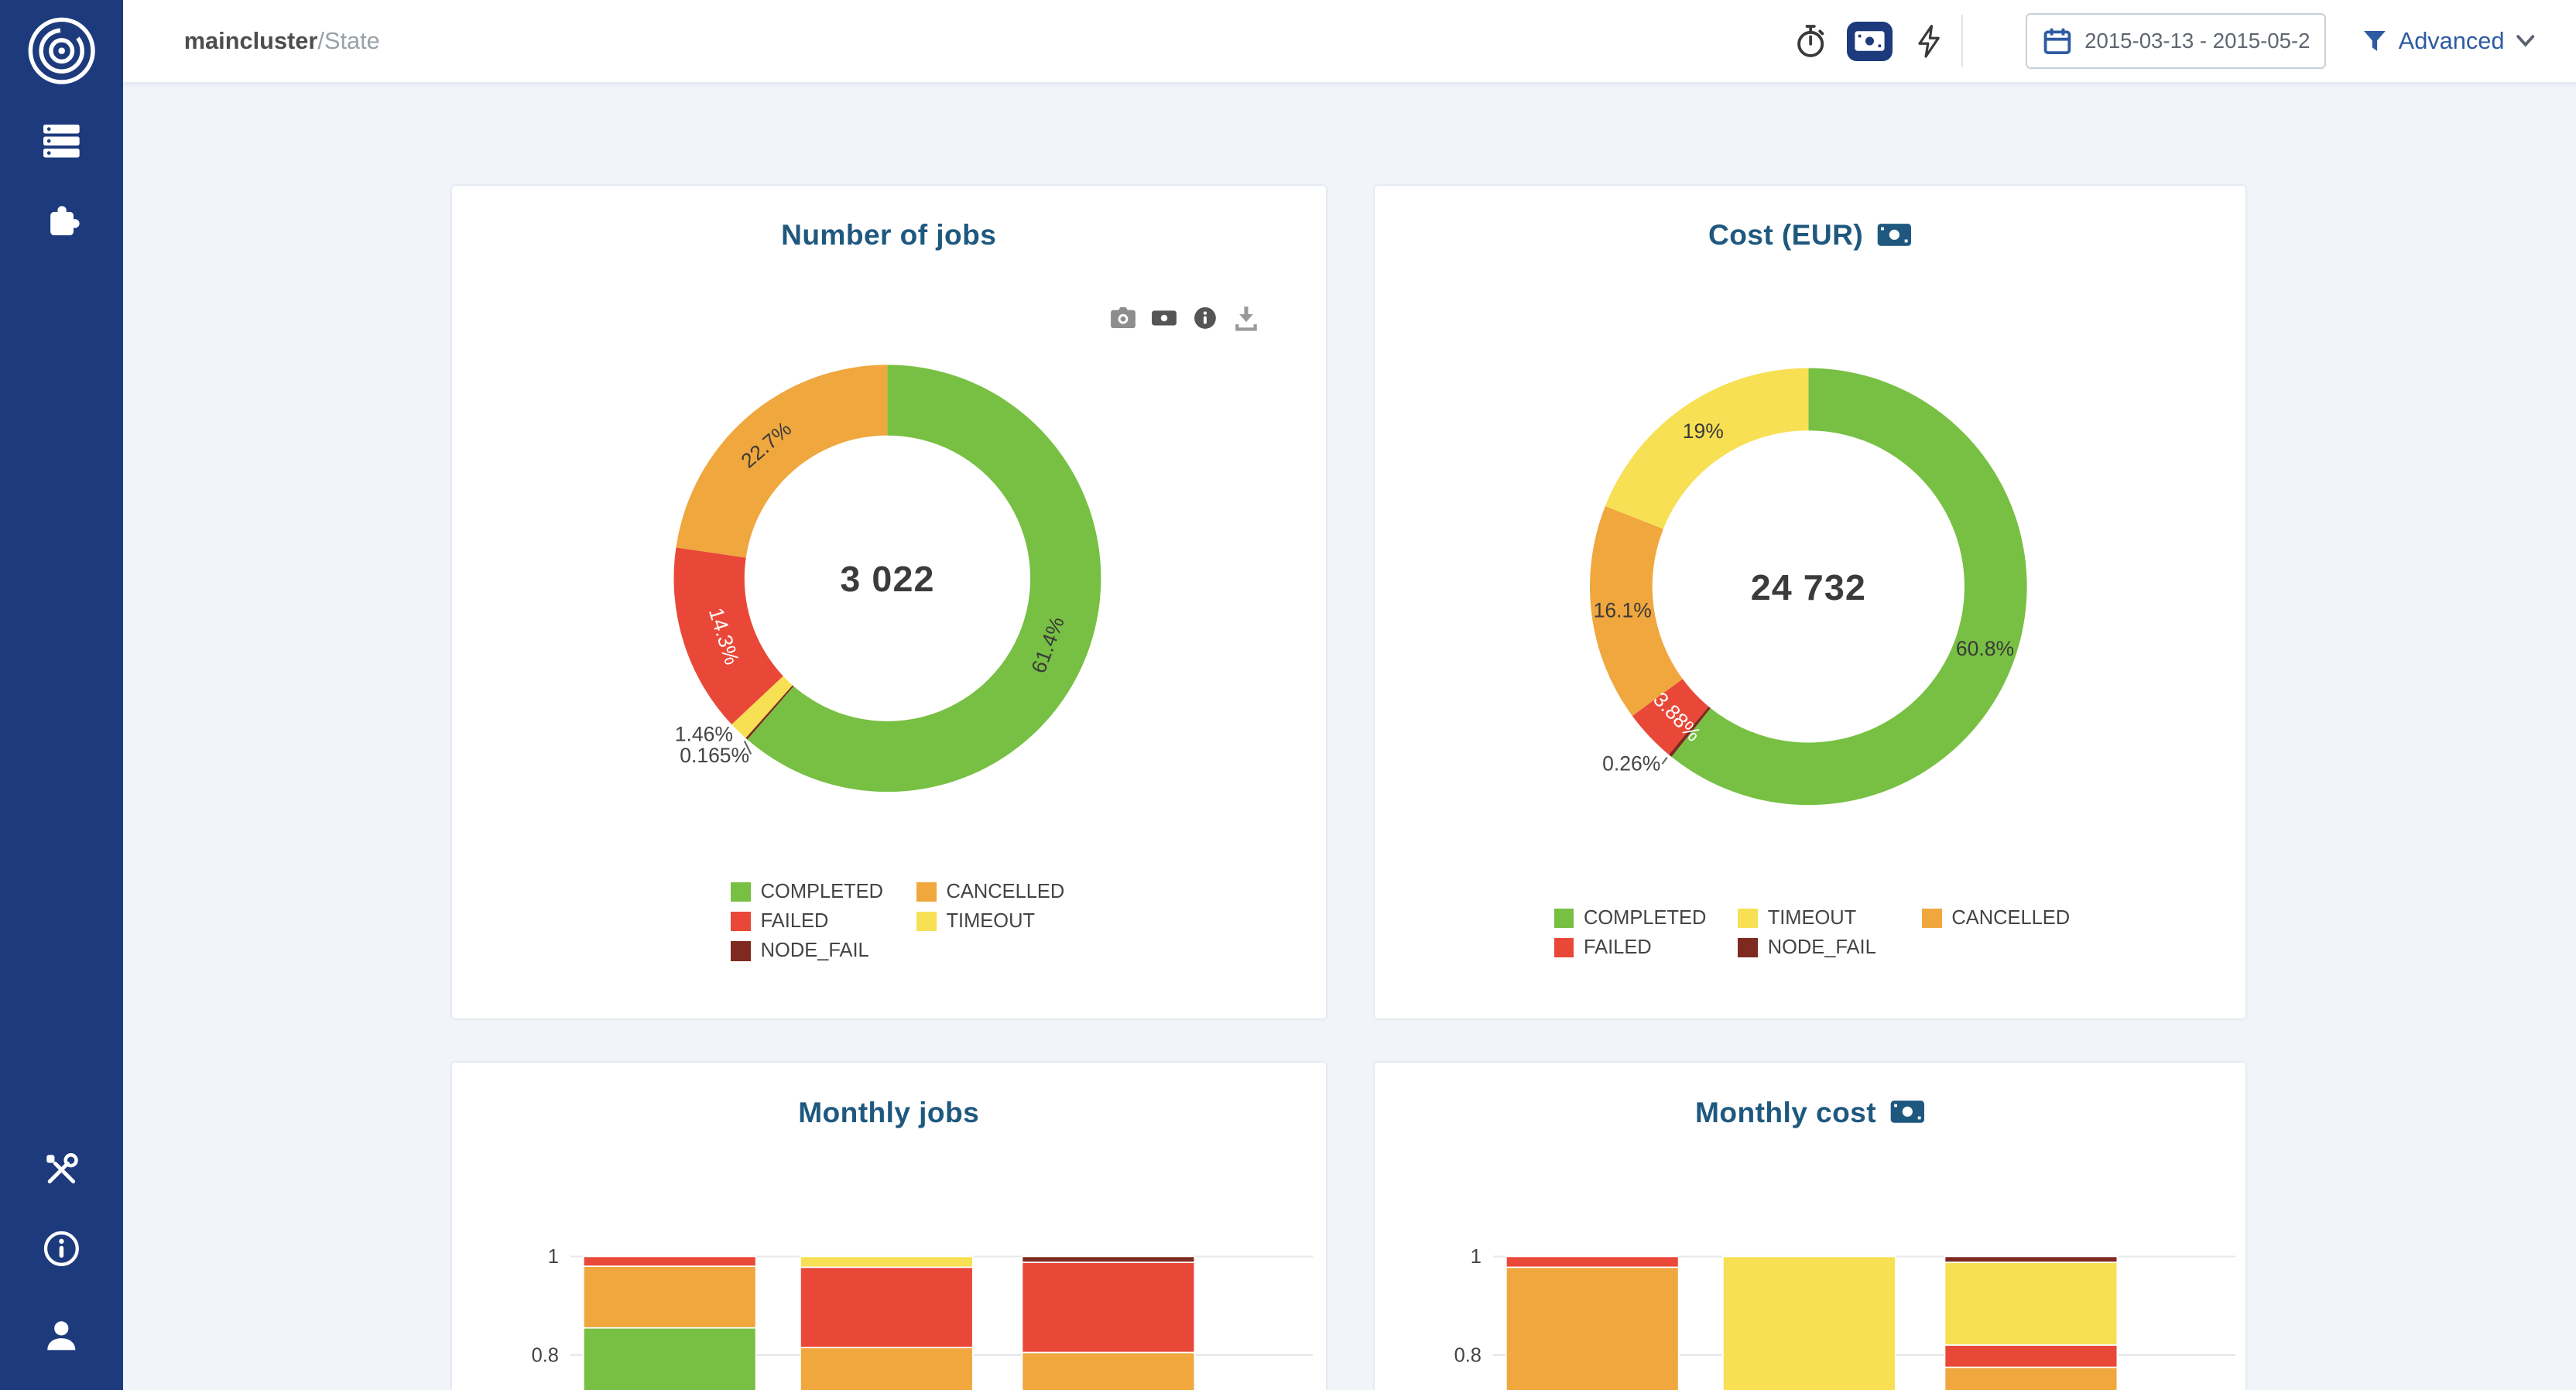 The height and width of the screenshot is (1390, 2576). What do you see at coordinates (61, 51) in the screenshot?
I see `app-logo` at bounding box center [61, 51].